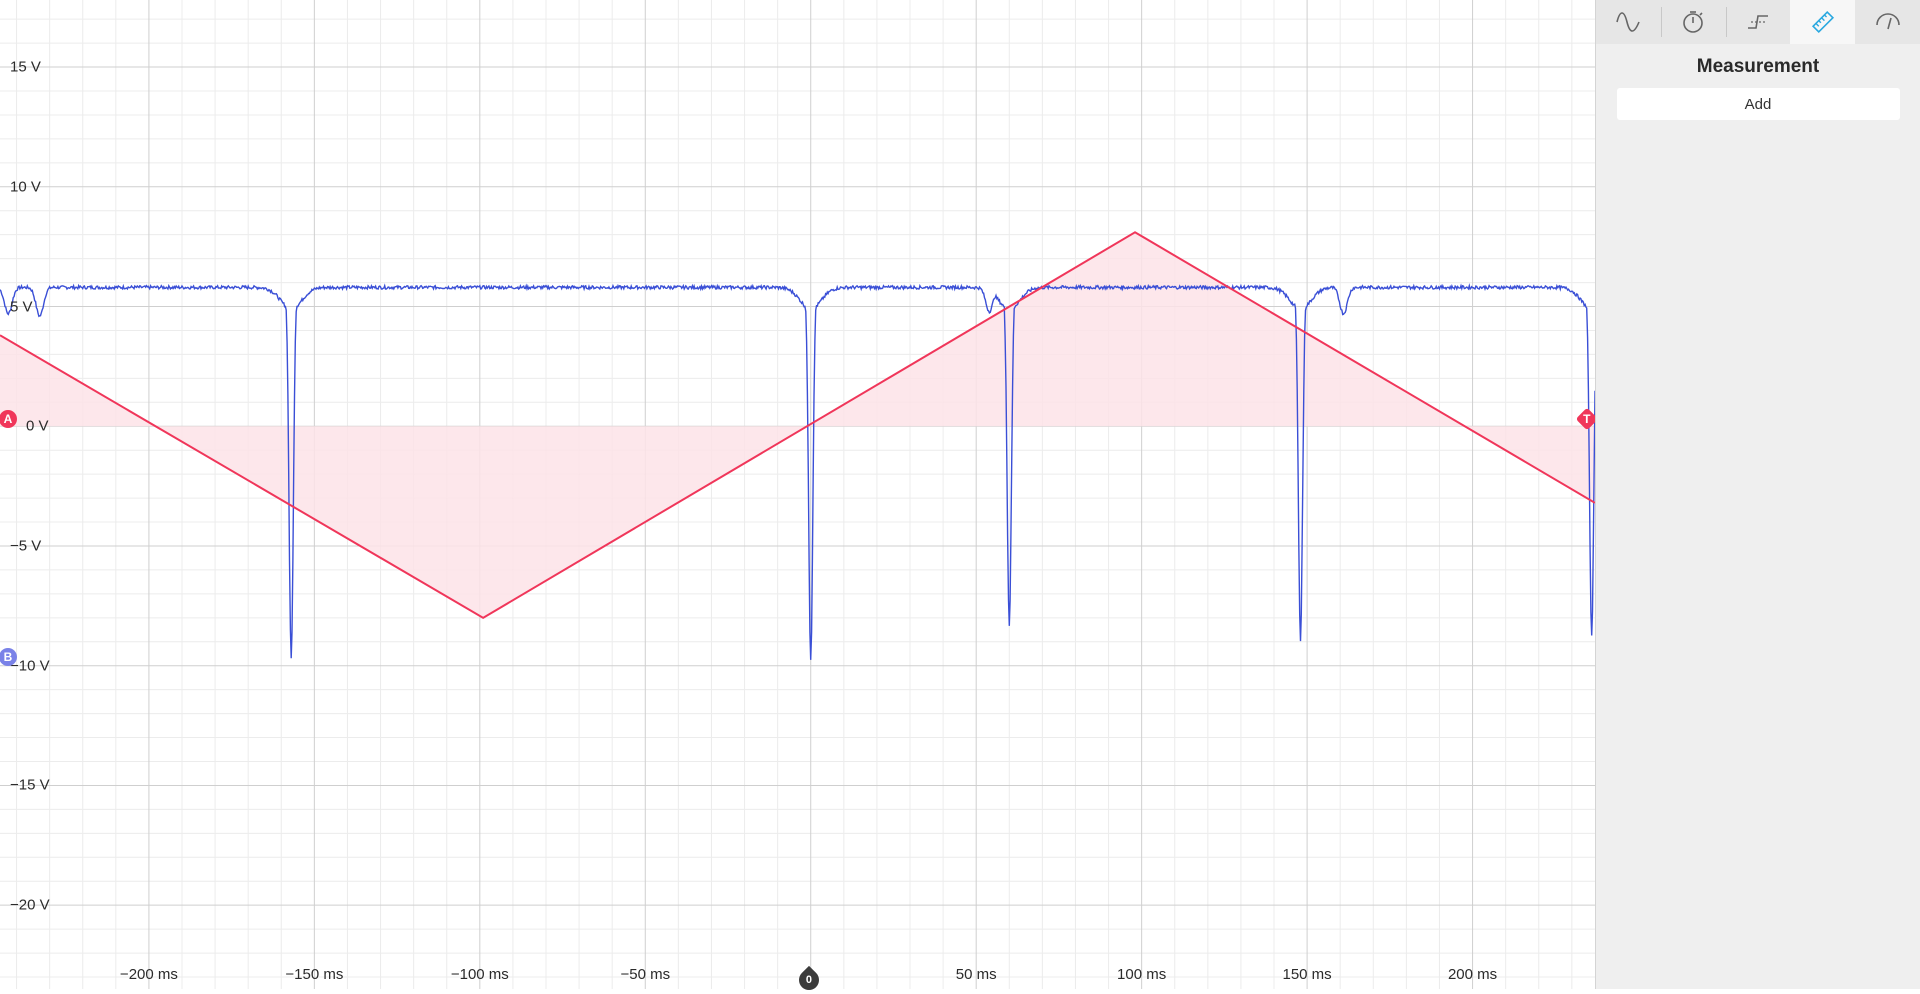  What do you see at coordinates (976, 974) in the screenshot?
I see `x-tick-label: 50 ms` at bounding box center [976, 974].